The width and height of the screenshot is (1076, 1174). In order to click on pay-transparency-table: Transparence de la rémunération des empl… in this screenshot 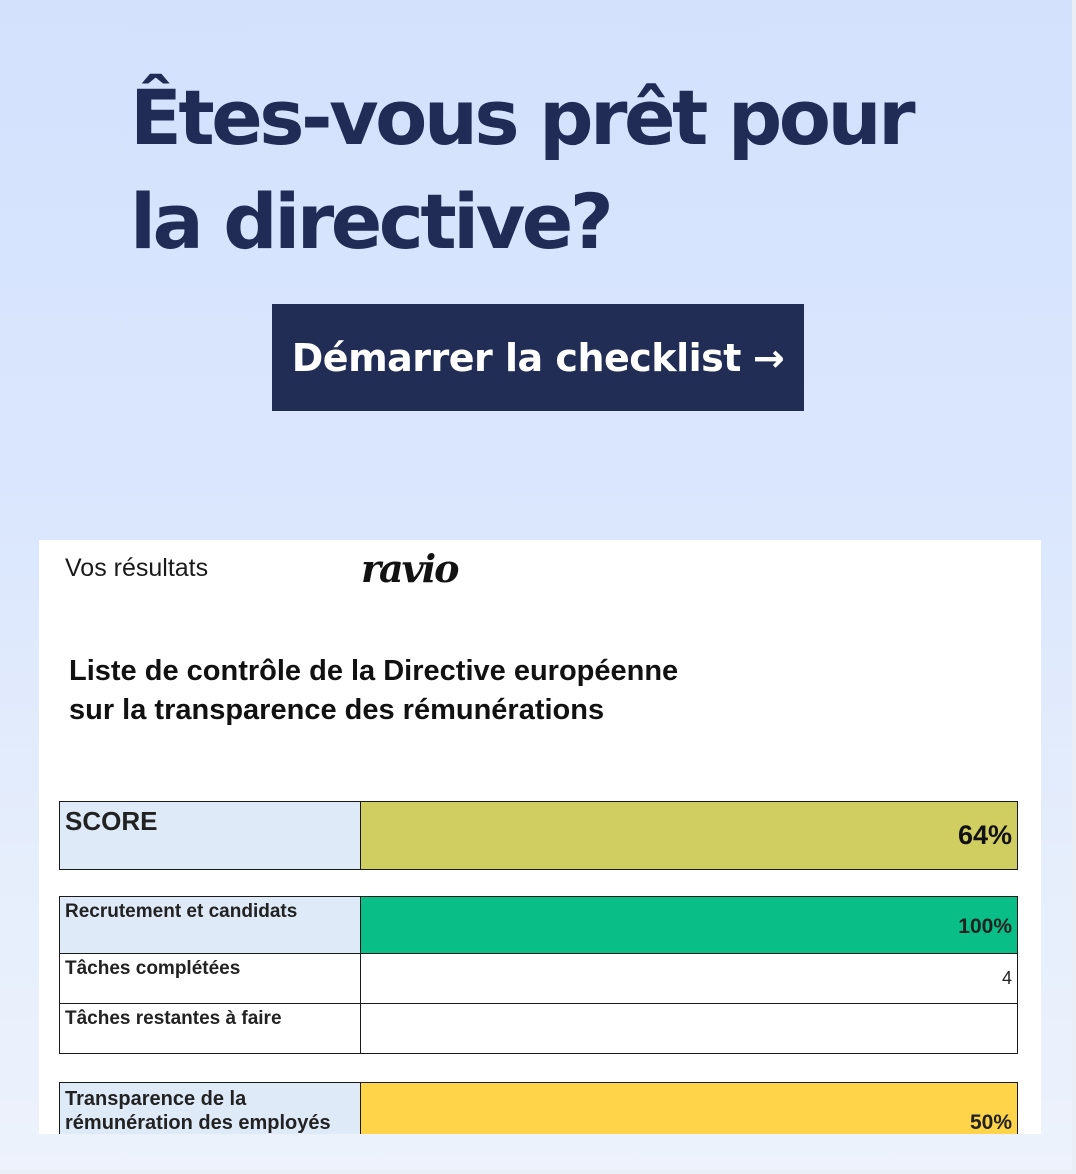, I will do `click(538, 1108)`.